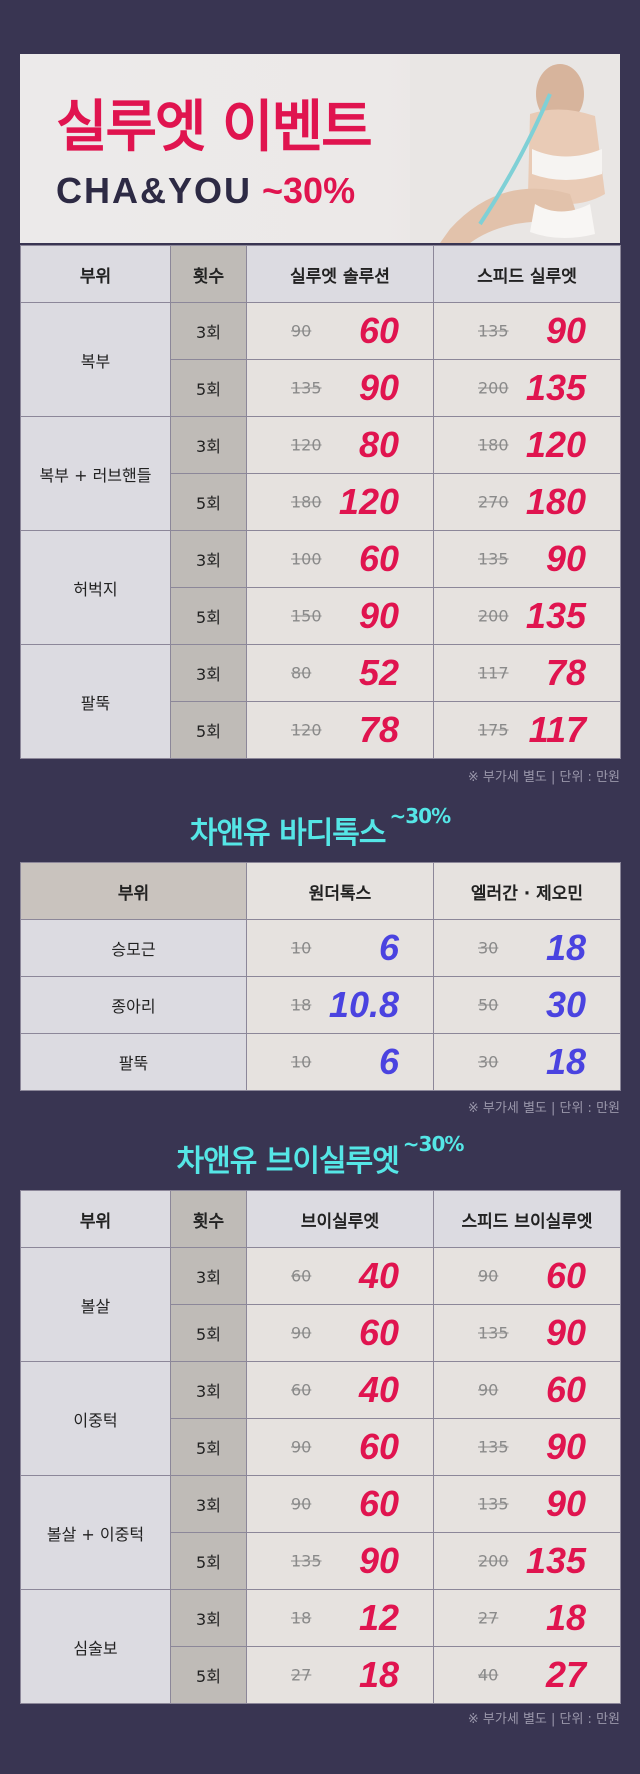 The width and height of the screenshot is (640, 1774). What do you see at coordinates (527, 1219) in the screenshot?
I see `header-product-b: 스피드 브이실루엣` at bounding box center [527, 1219].